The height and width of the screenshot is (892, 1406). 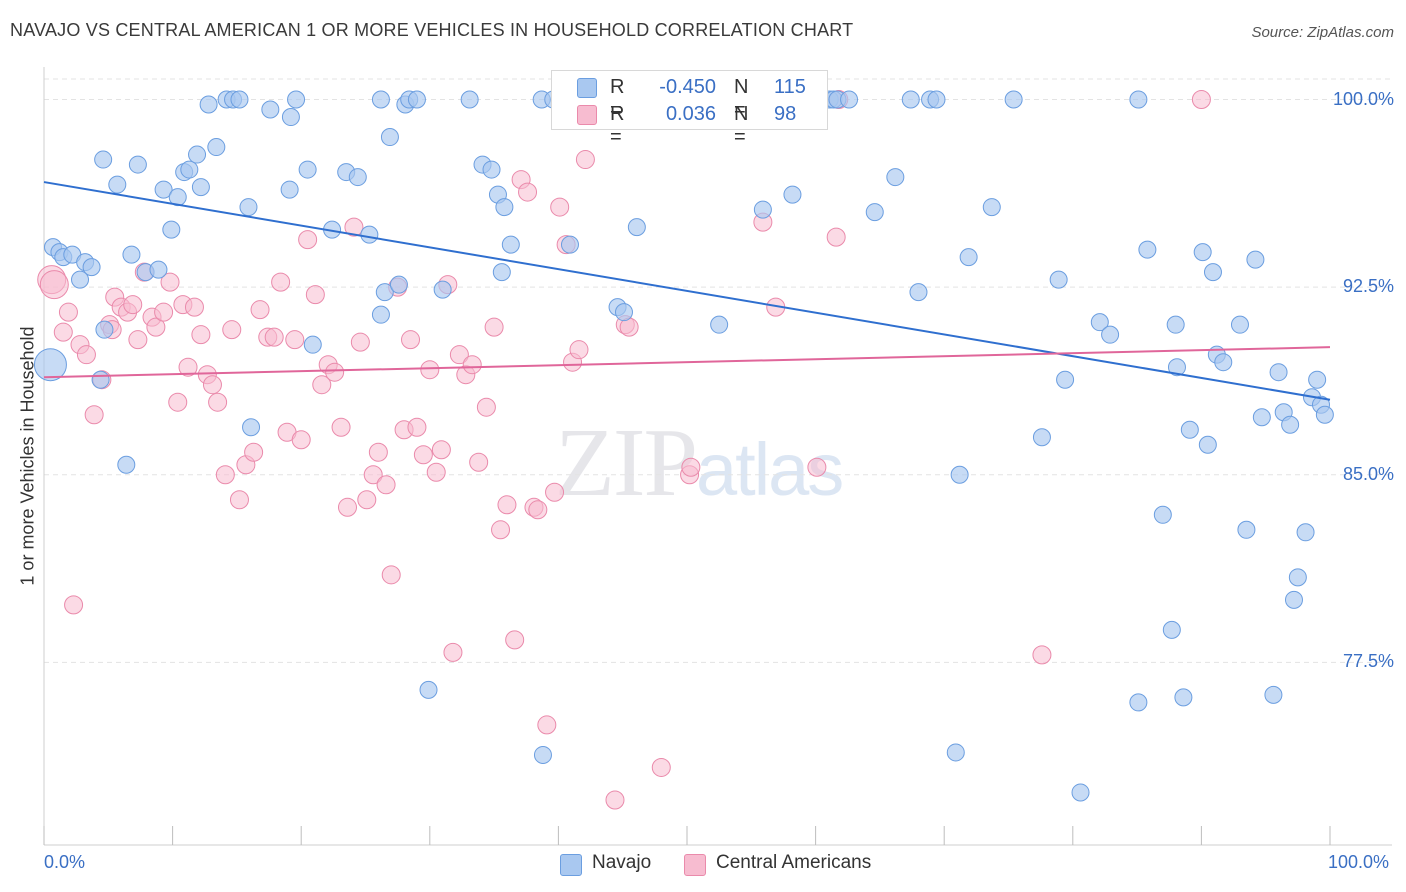 I want to click on legend-n-label: N =, so click(x=741, y=98).